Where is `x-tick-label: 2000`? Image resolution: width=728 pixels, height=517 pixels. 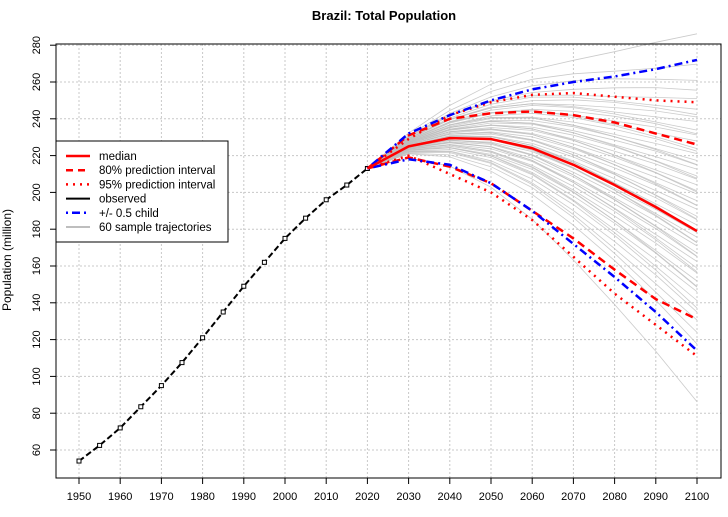
x-tick-label: 2000 is located at coordinates (285, 497).